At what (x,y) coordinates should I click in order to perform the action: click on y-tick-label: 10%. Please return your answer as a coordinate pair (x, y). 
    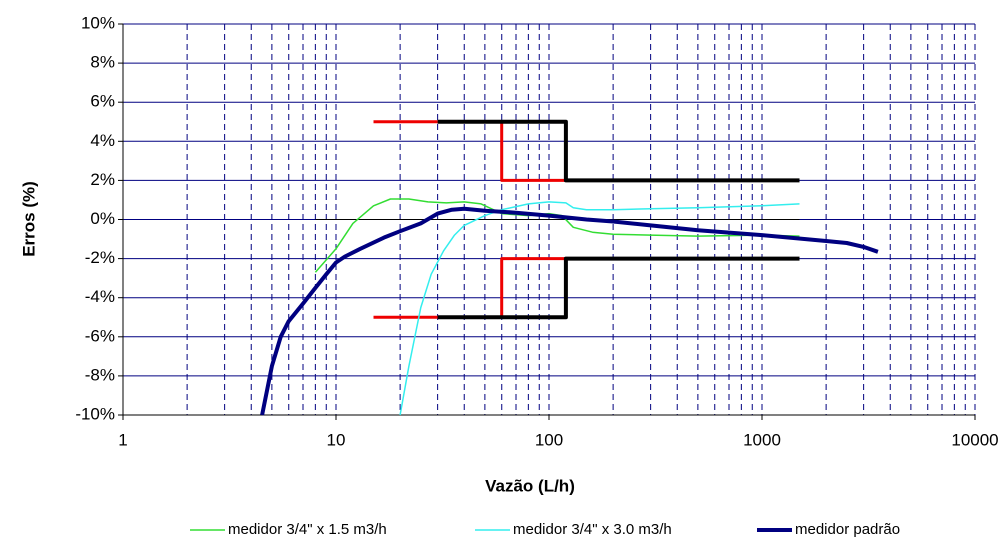
    Looking at the image, I should click on (98, 22).